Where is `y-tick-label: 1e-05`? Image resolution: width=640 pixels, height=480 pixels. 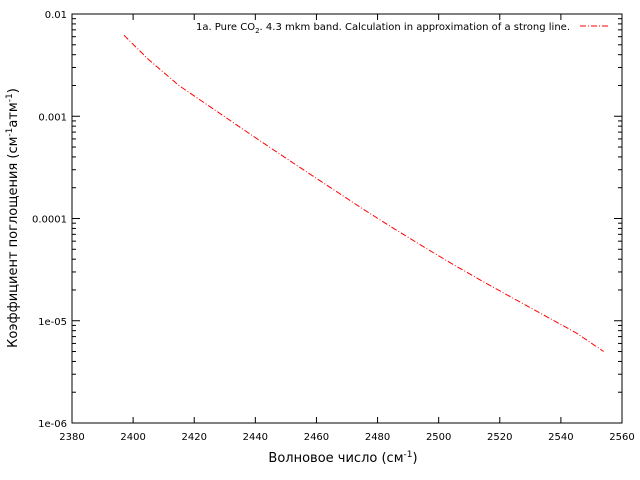 y-tick-label: 1e-05 is located at coordinates (52, 322).